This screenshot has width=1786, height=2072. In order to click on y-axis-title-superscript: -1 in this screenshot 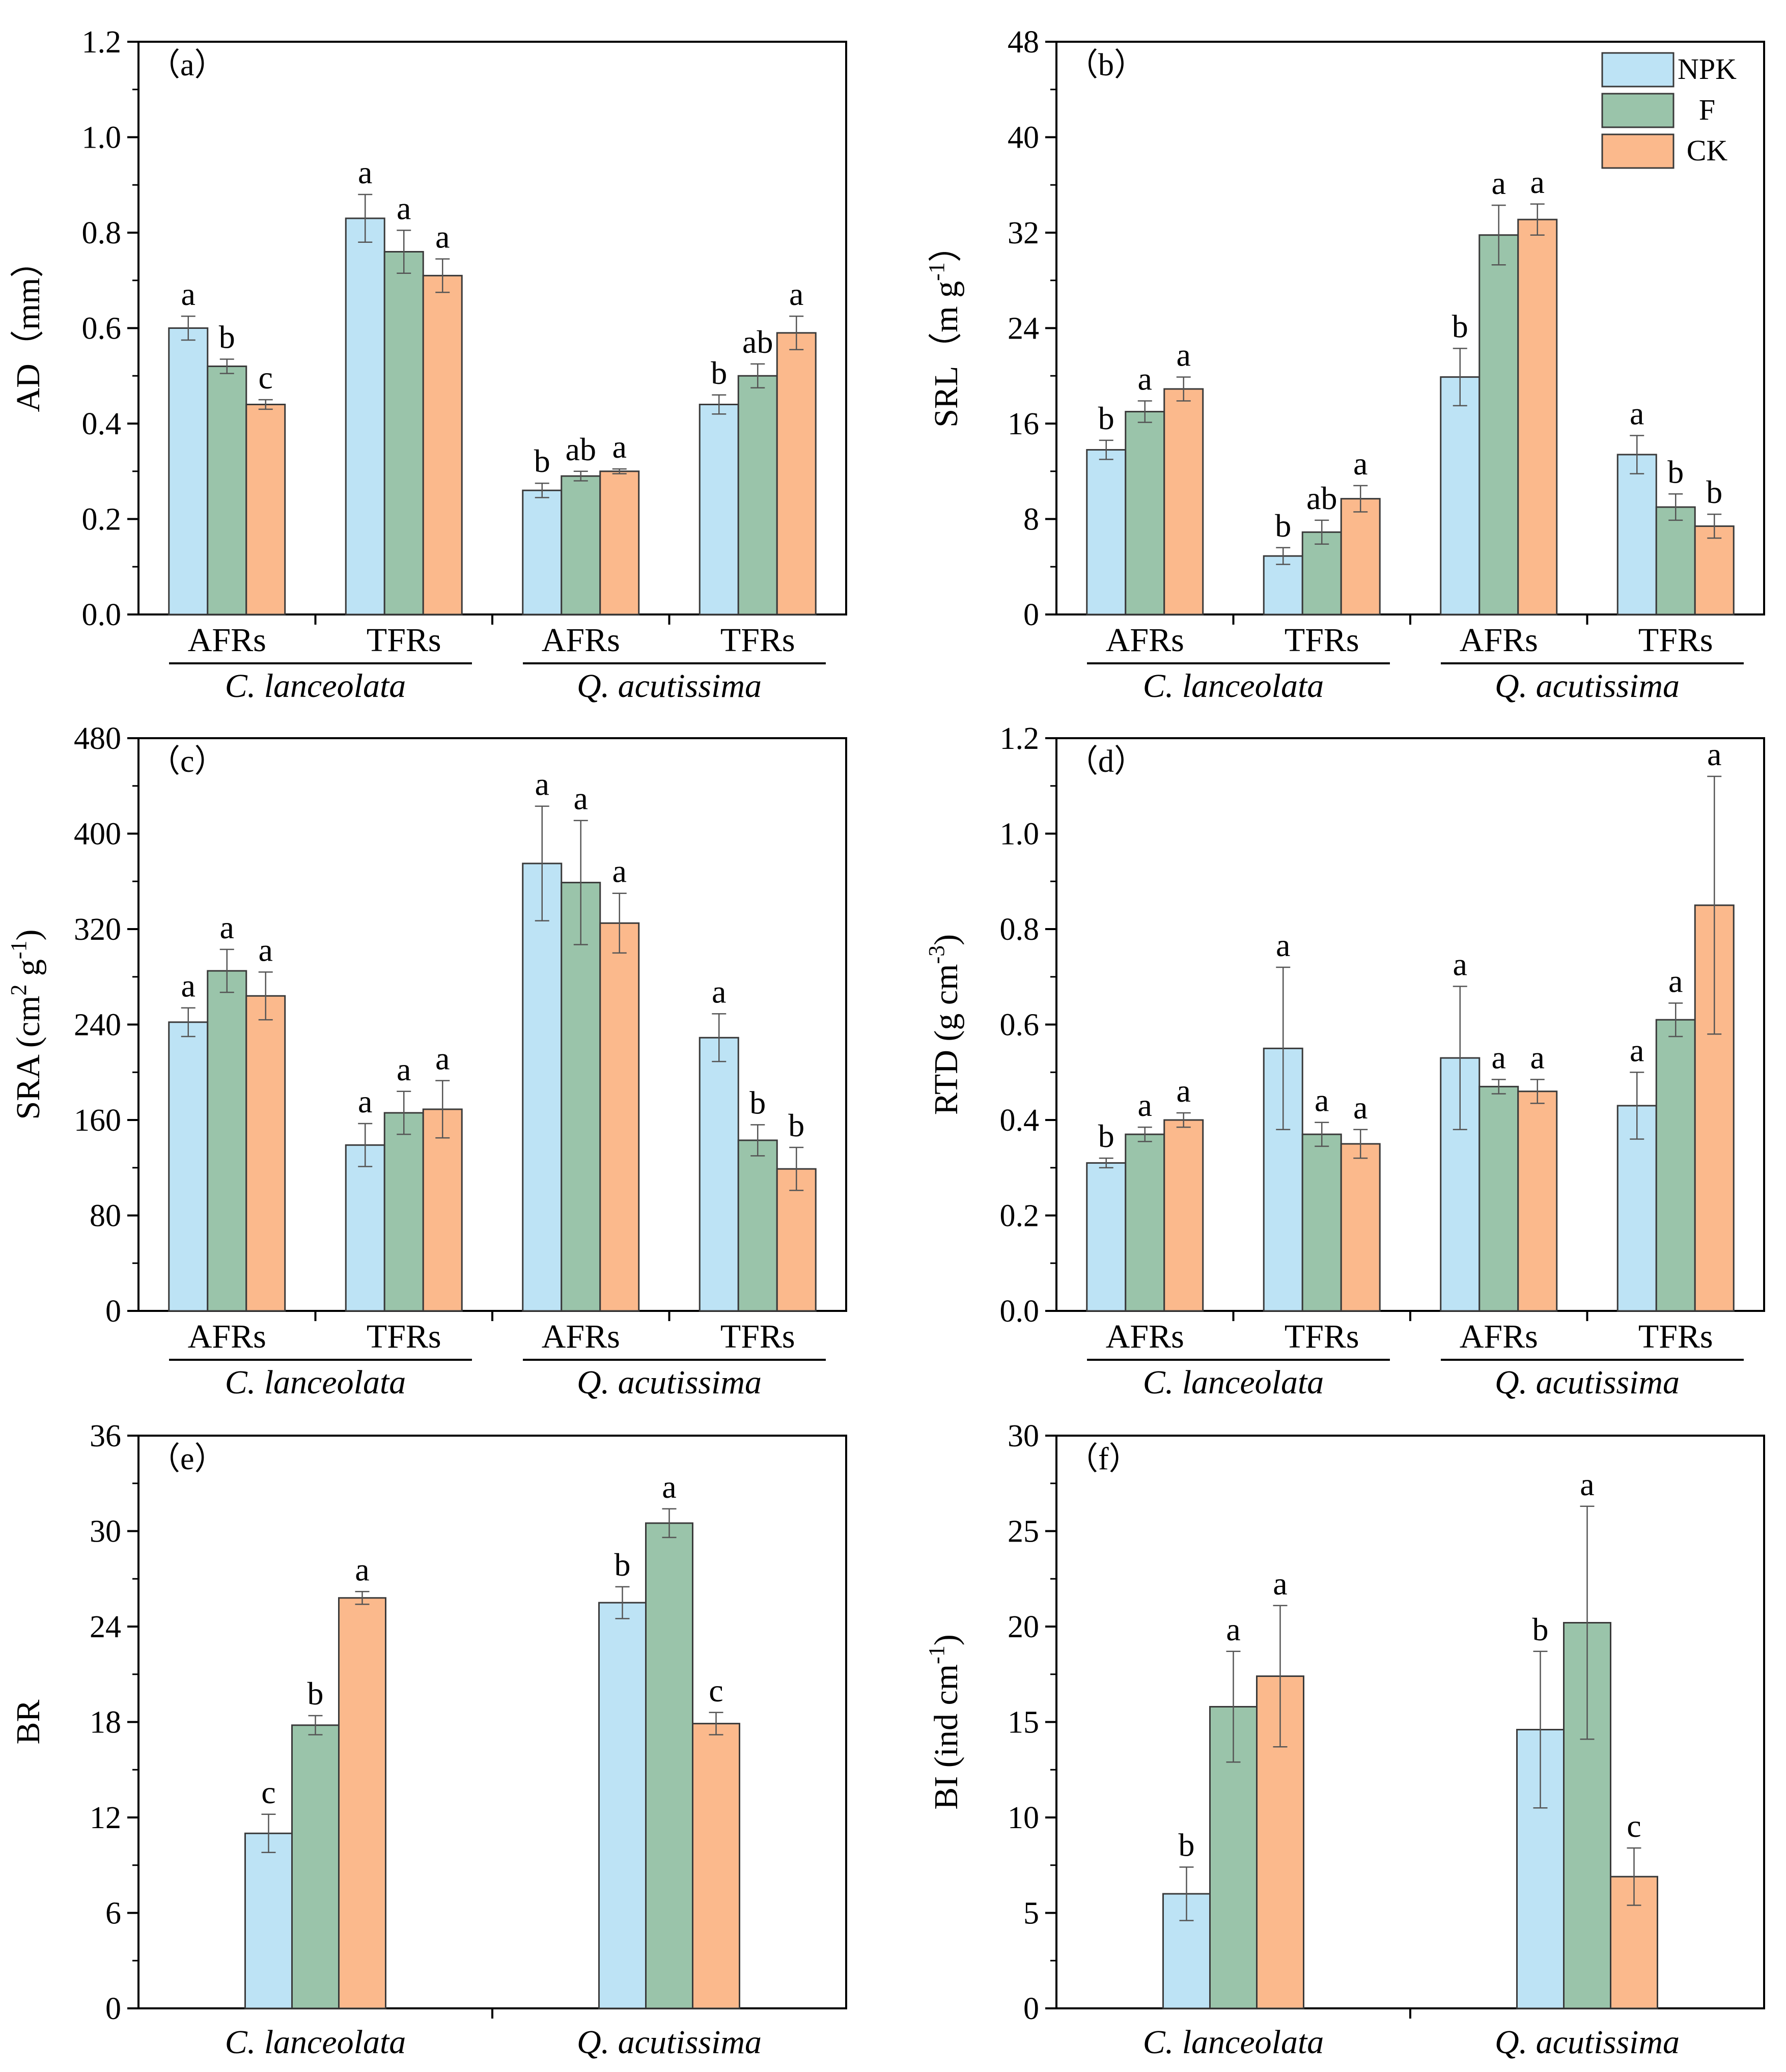, I will do `click(936, 1654)`.